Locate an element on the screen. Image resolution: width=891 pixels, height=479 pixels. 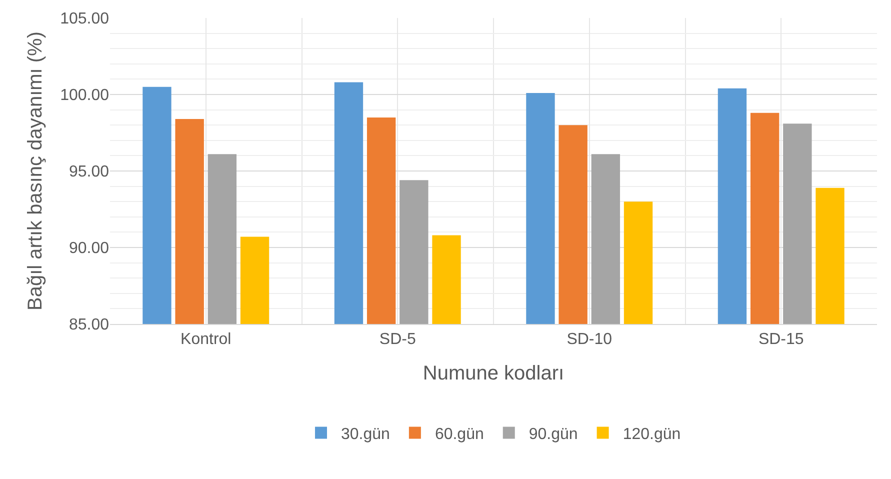
legend-label: 90.gün is located at coordinates (553, 434).